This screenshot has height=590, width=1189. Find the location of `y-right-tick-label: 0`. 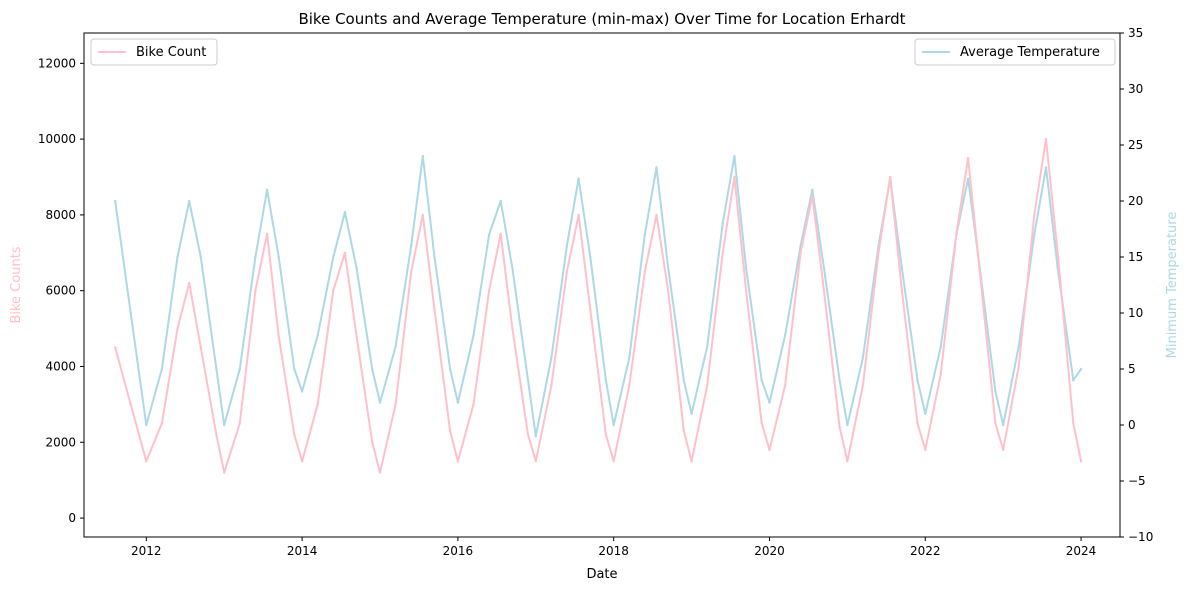

y-right-tick-label: 0 is located at coordinates (1132, 425).